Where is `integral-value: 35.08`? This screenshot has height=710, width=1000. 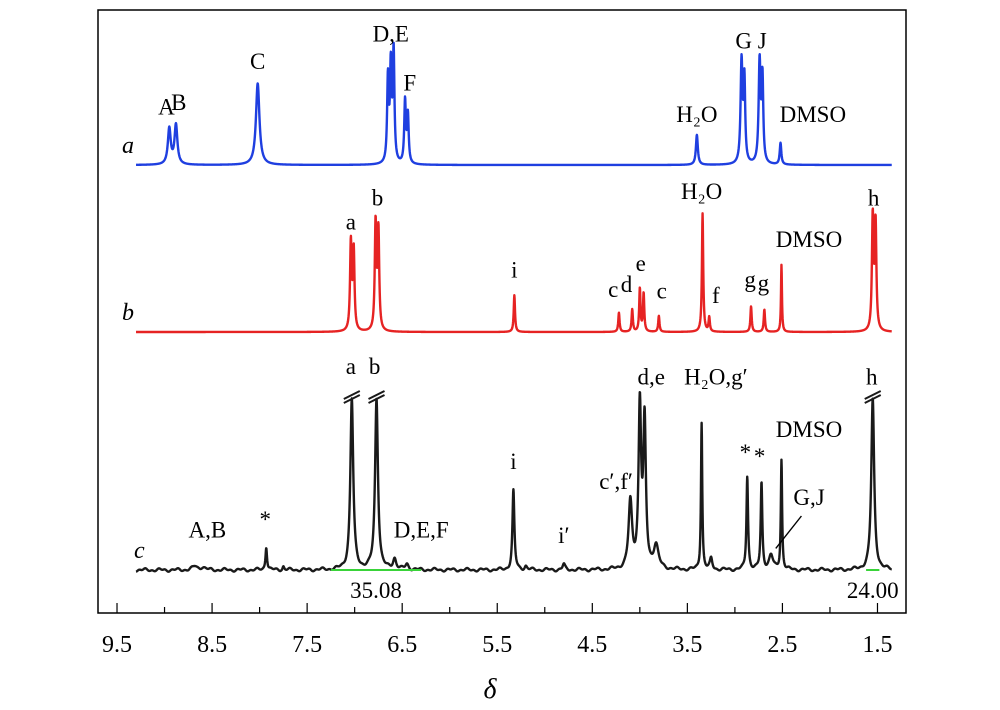
integral-value: 35.08 is located at coordinates (376, 590).